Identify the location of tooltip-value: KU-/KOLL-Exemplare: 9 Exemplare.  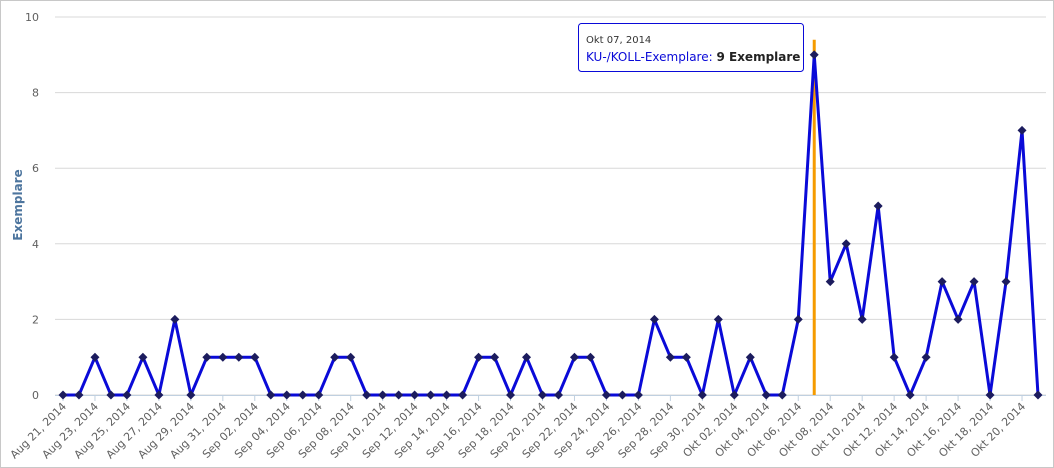
(693, 57).